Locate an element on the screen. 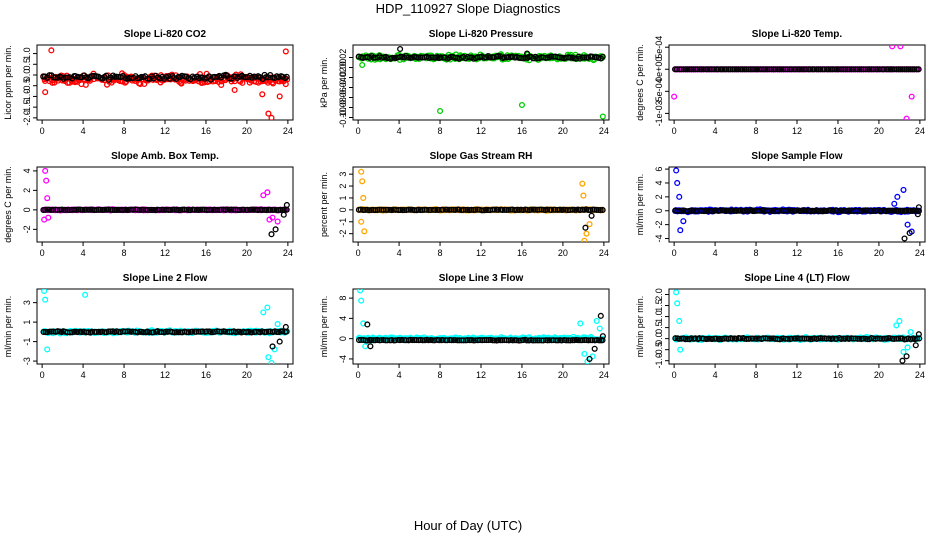  y-tick-label: -4 is located at coordinates (659, 239).